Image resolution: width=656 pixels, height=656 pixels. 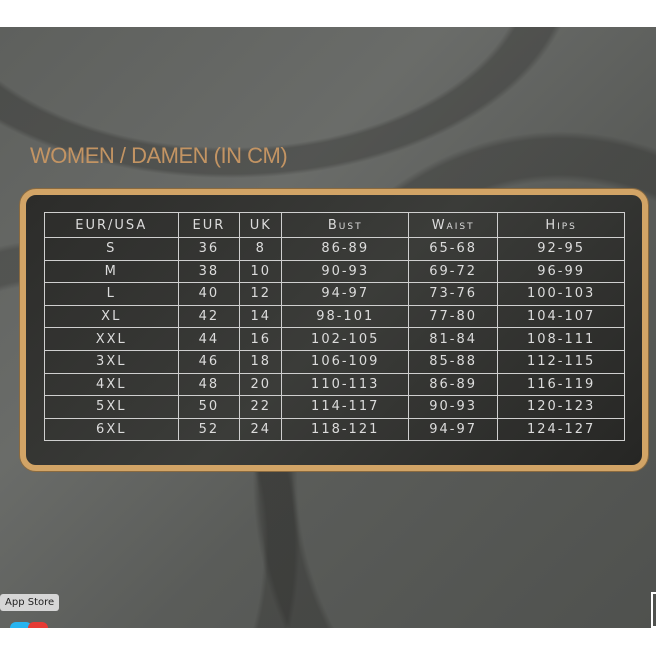 I want to click on table-cell: 69-72, so click(x=453, y=271).